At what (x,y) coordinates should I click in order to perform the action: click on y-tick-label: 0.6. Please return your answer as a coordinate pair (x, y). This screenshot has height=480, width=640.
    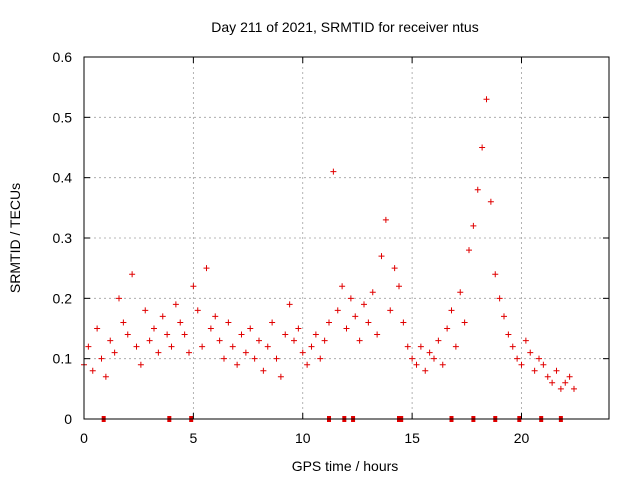
    Looking at the image, I should click on (63, 57).